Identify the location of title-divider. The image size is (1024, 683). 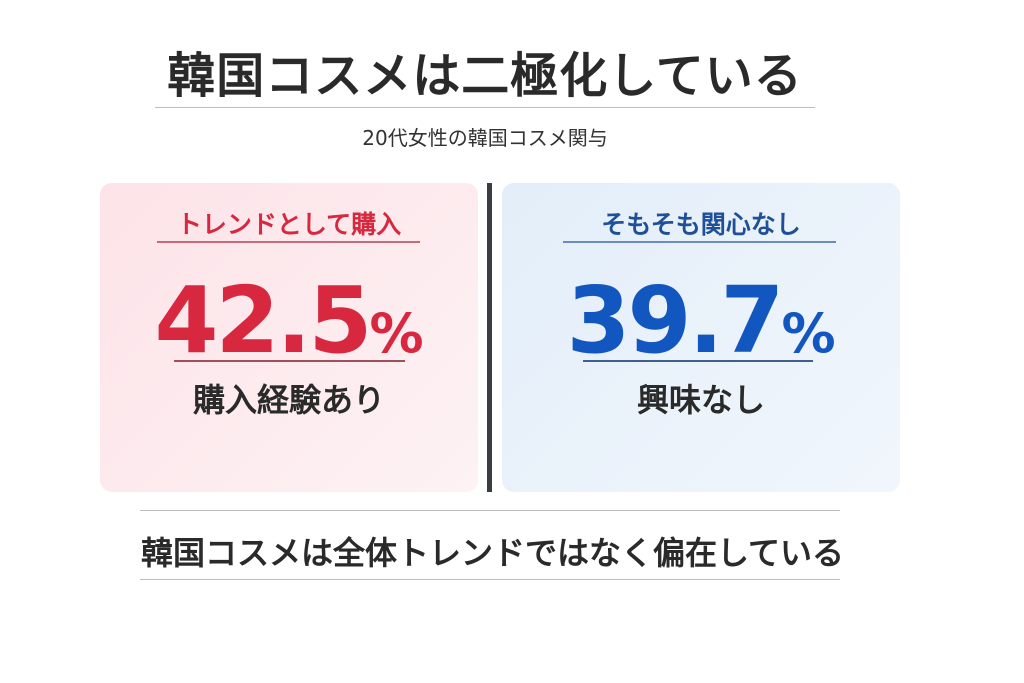
(485, 107).